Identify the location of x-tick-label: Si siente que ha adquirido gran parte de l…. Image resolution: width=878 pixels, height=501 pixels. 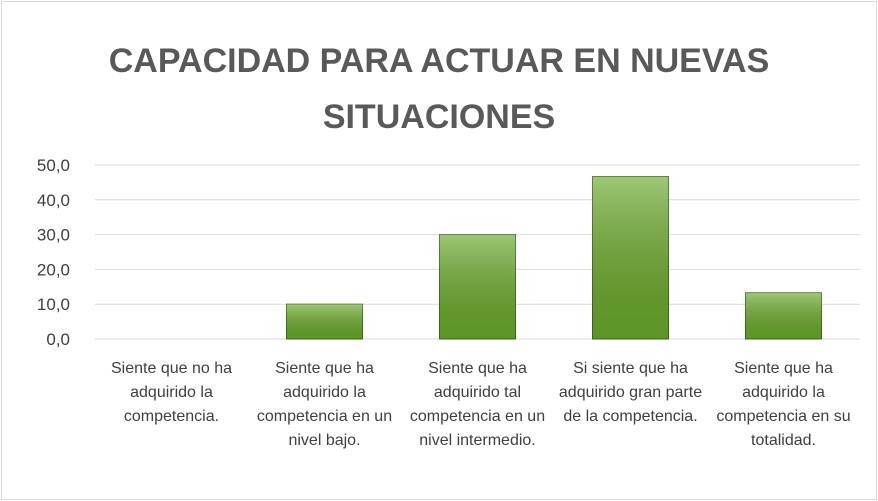
(630, 392).